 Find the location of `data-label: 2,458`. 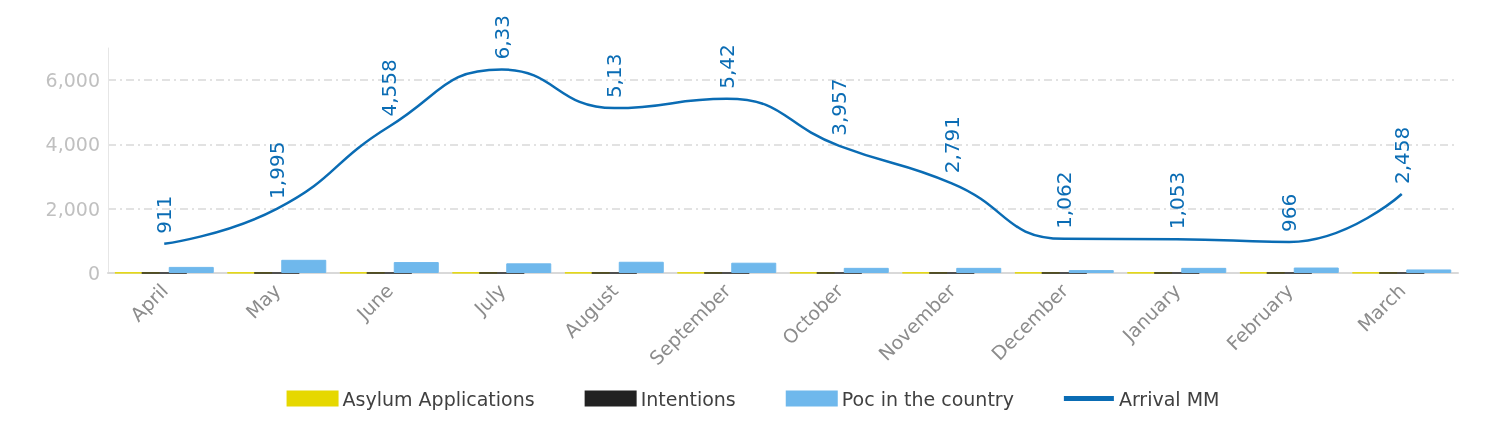

data-label: 2,458 is located at coordinates (1401, 155).